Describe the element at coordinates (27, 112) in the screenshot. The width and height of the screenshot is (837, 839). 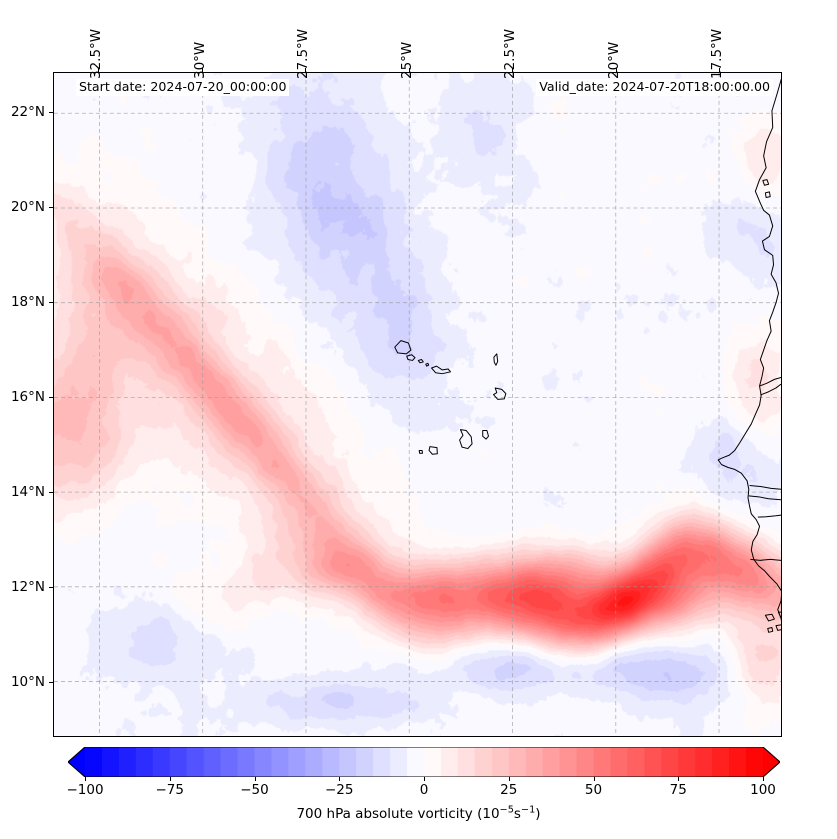
I see `latitude-tick-label: 22°N` at that location.